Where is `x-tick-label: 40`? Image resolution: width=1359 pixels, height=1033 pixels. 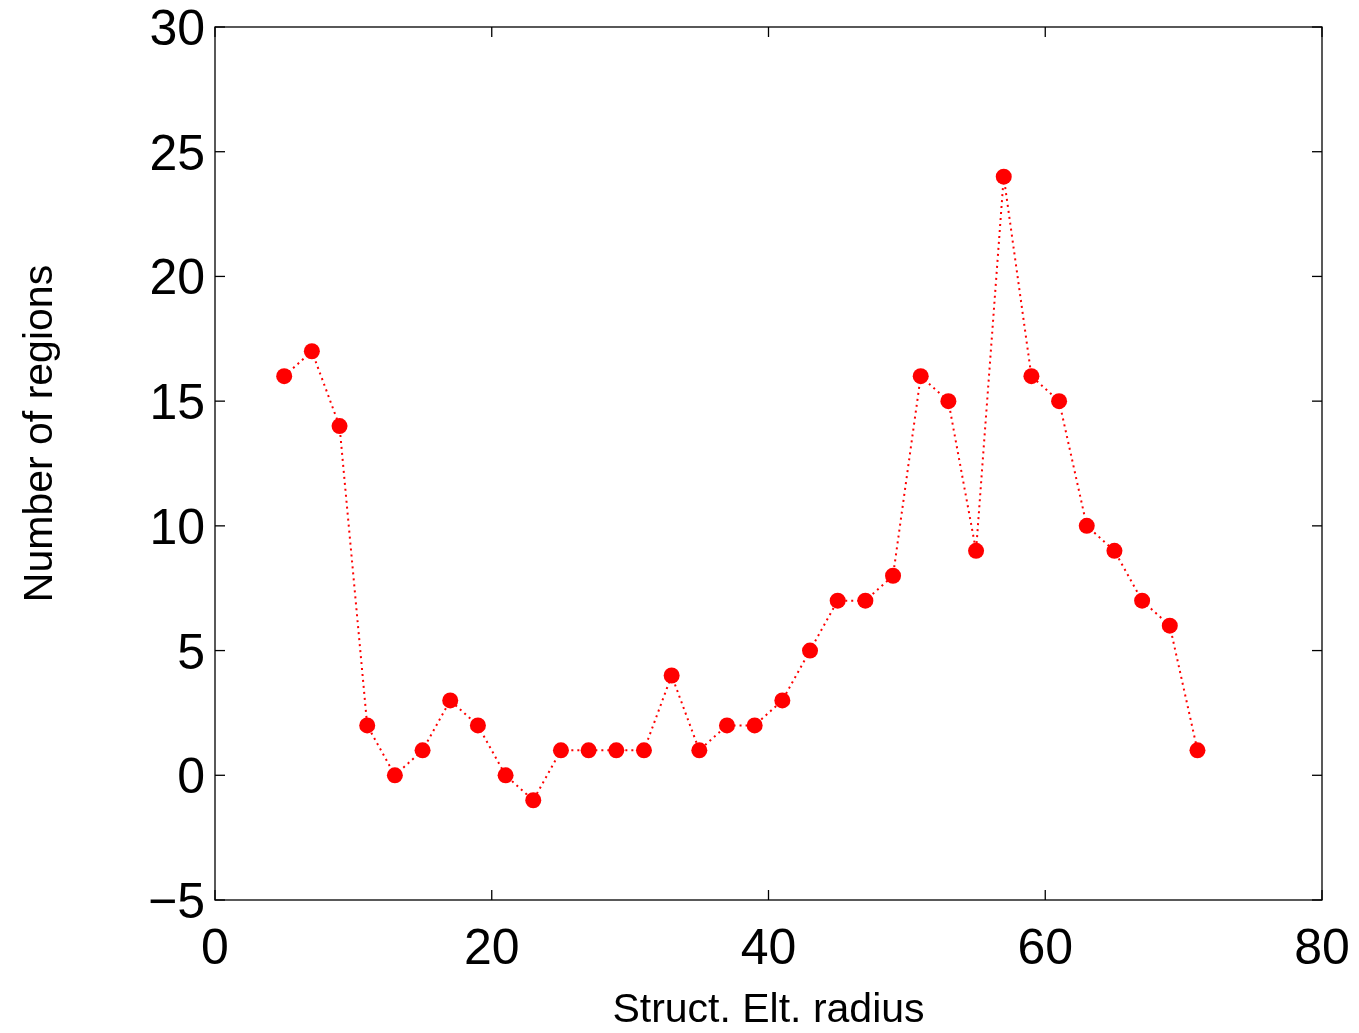 x-tick-label: 40 is located at coordinates (768, 947).